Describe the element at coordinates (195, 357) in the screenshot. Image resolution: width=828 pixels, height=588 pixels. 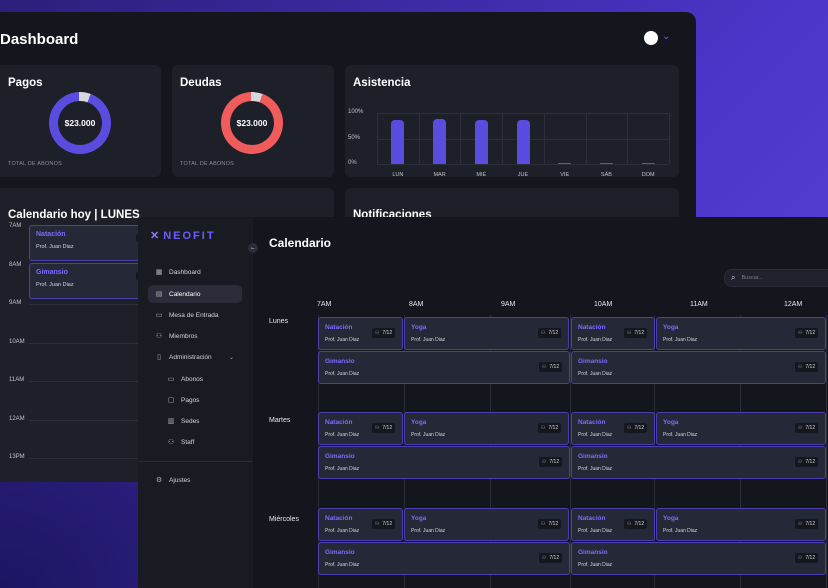
I see `sidebar-item-administracion: ▯ Administración ⌄` at that location.